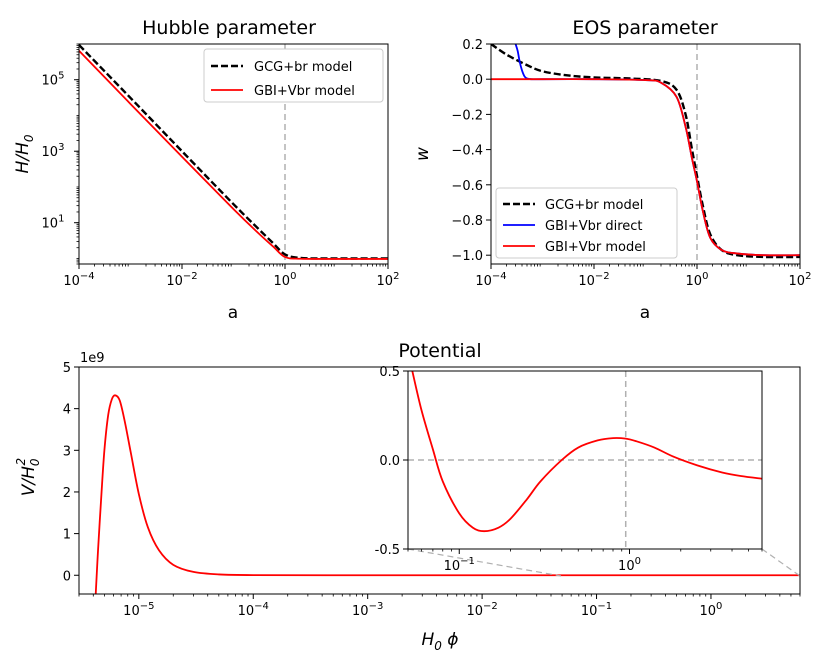 This screenshot has width=830, height=664. What do you see at coordinates (285, 280) in the screenshot?
I see `hubble-x-tick-label: 10⁰` at bounding box center [285, 280].